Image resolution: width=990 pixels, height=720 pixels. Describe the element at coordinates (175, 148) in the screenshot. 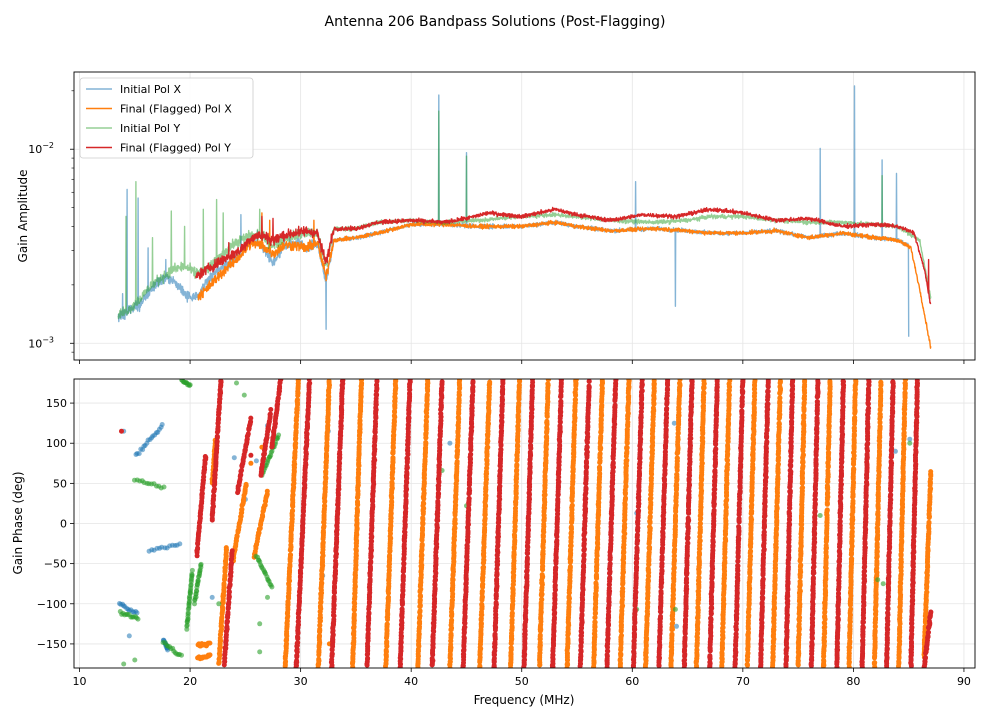

I see `legend-label: Final (Flagged) Pol Y` at that location.